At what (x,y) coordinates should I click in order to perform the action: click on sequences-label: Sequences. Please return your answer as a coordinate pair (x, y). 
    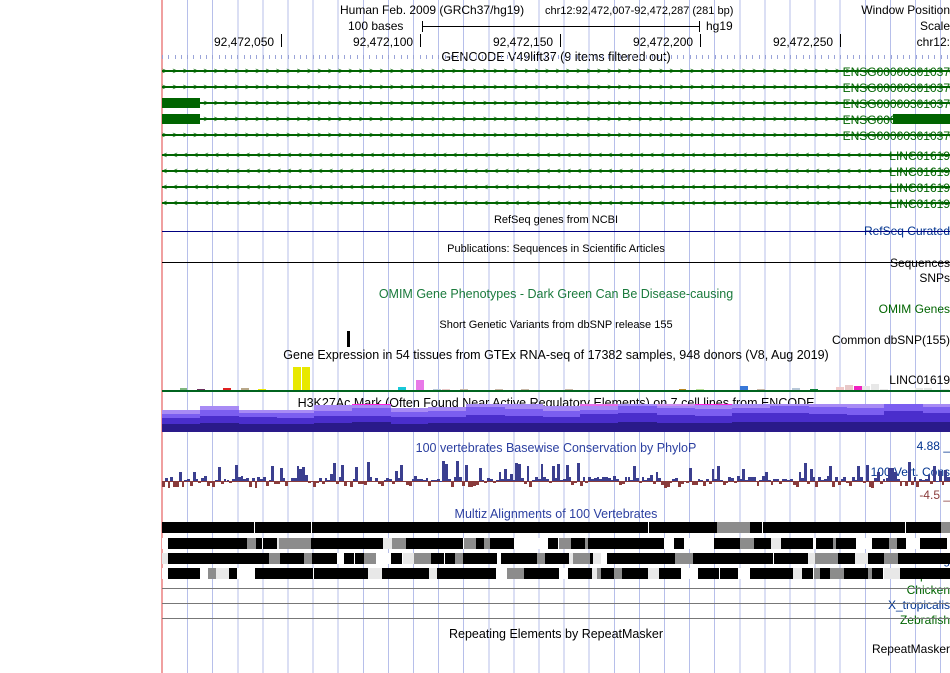
    Looking at the image, I should click on (919, 263).